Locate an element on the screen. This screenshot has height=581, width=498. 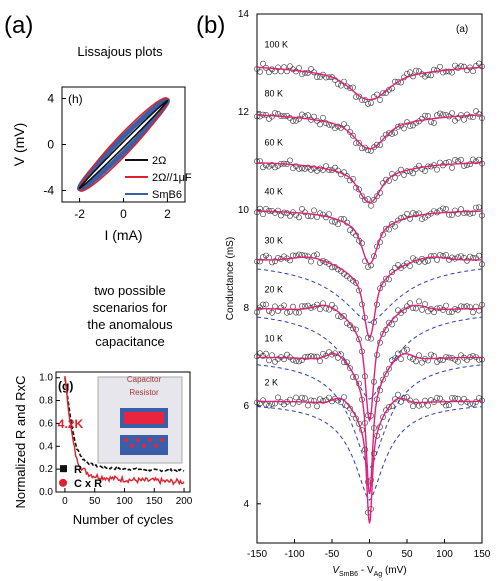
scenario-line: capacitance is located at coordinates (130, 341).